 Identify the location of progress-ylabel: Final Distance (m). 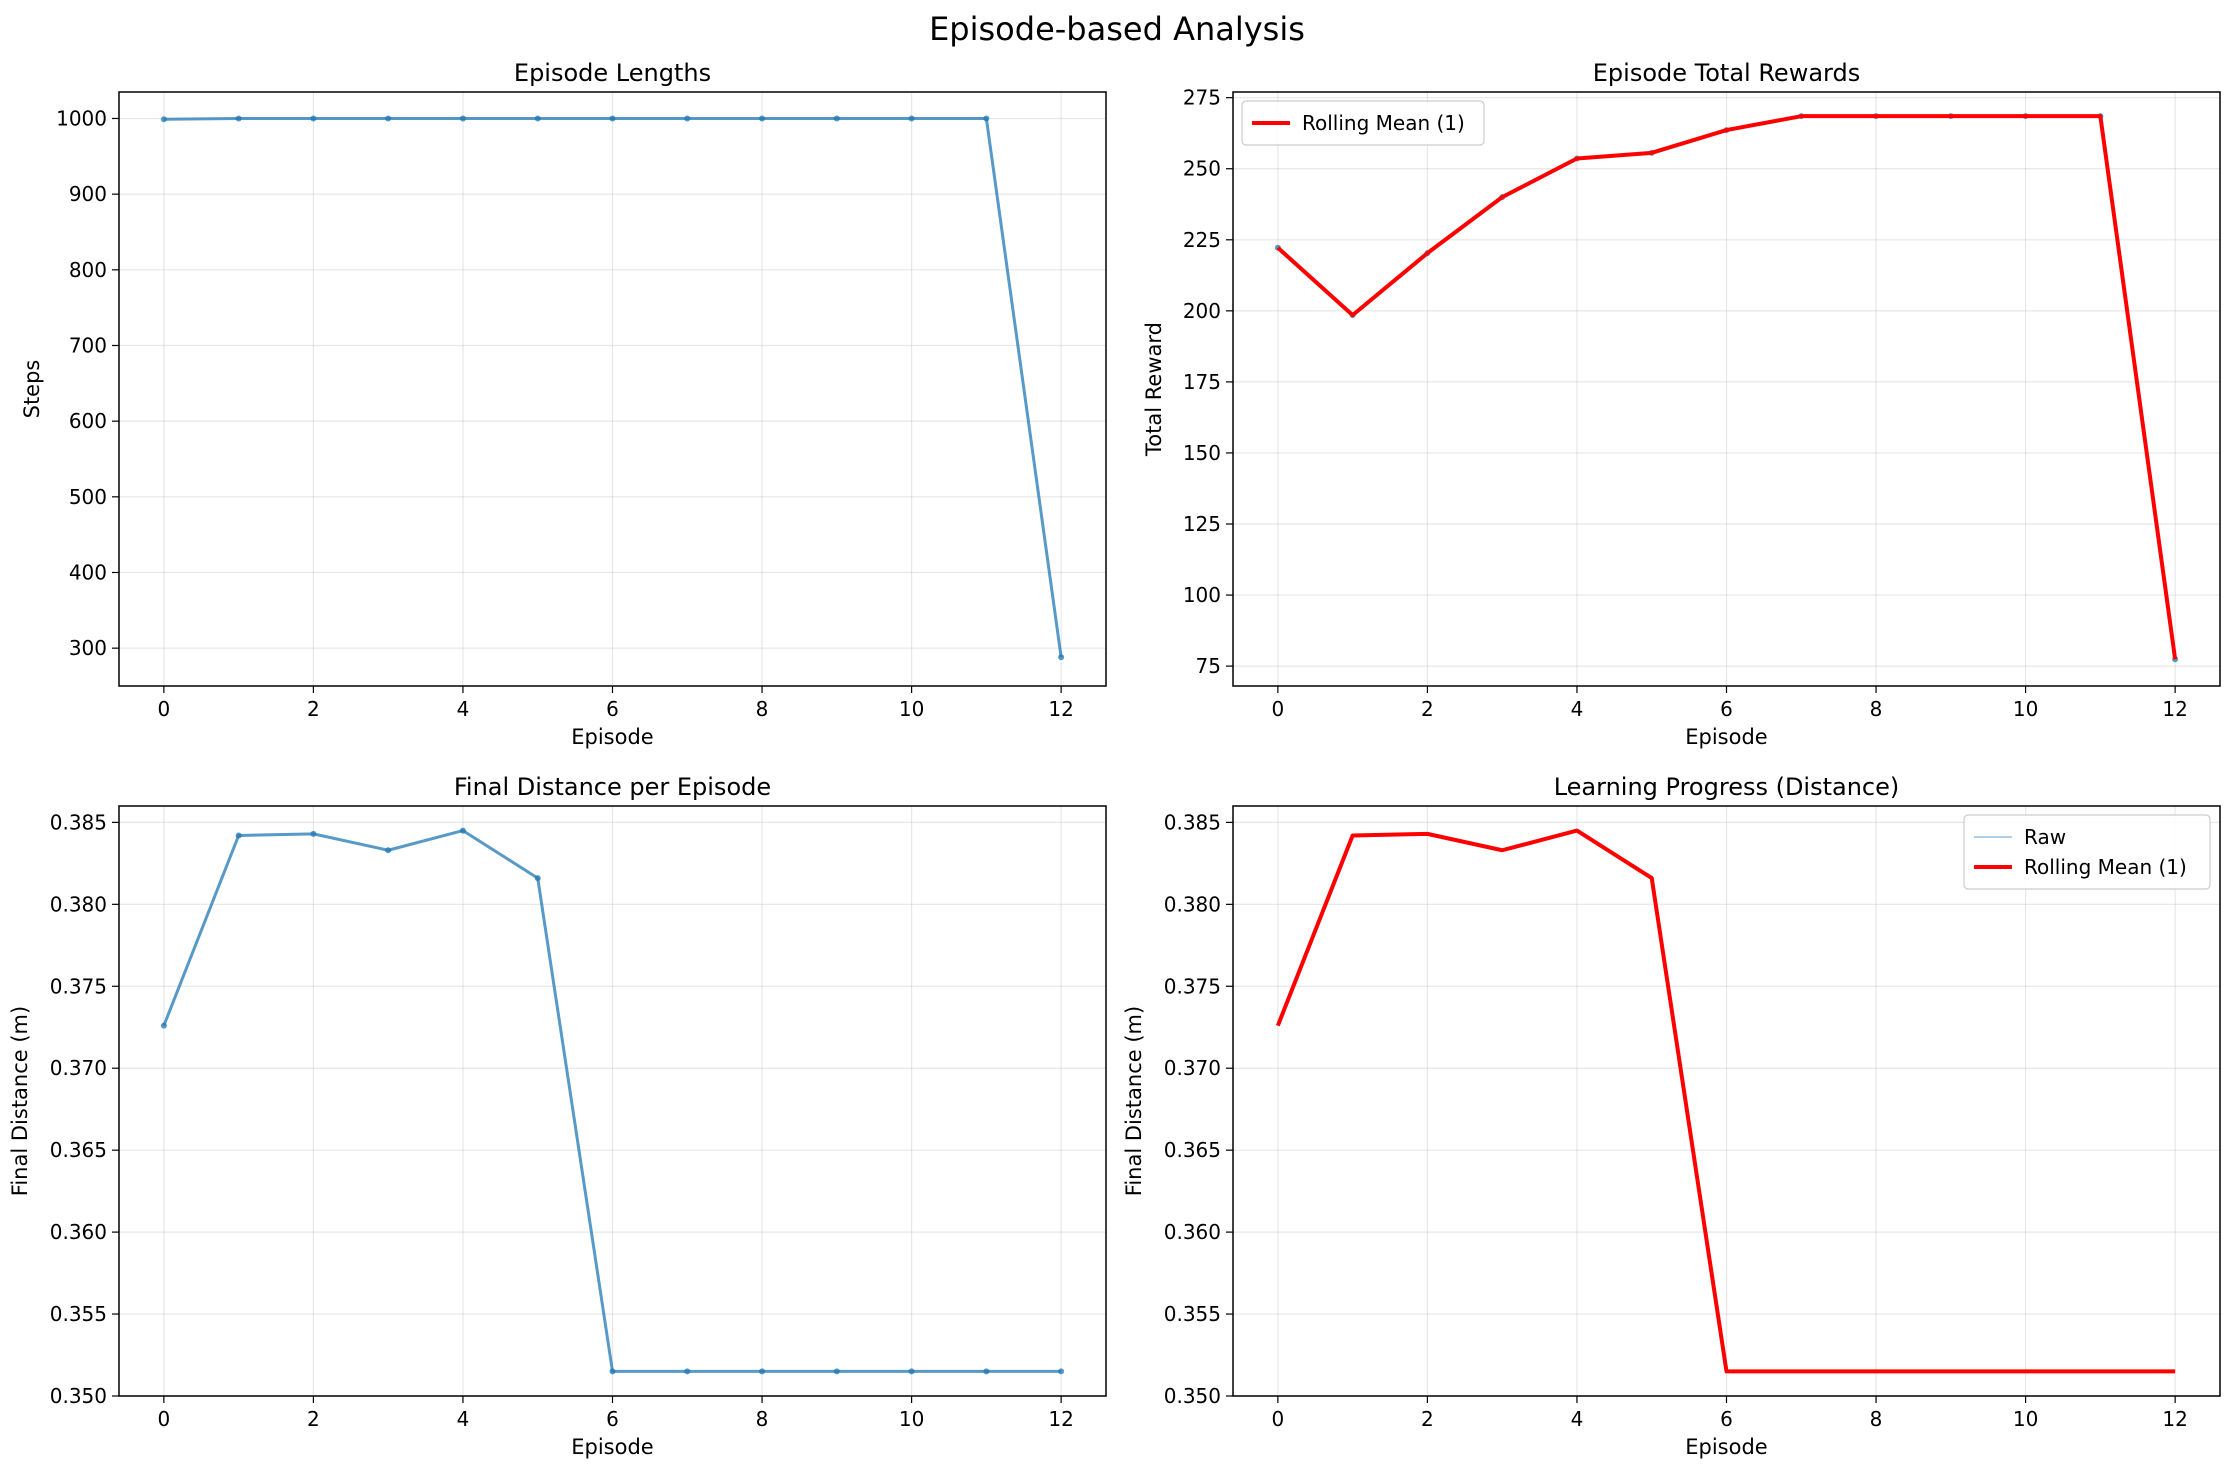
(1134, 1101).